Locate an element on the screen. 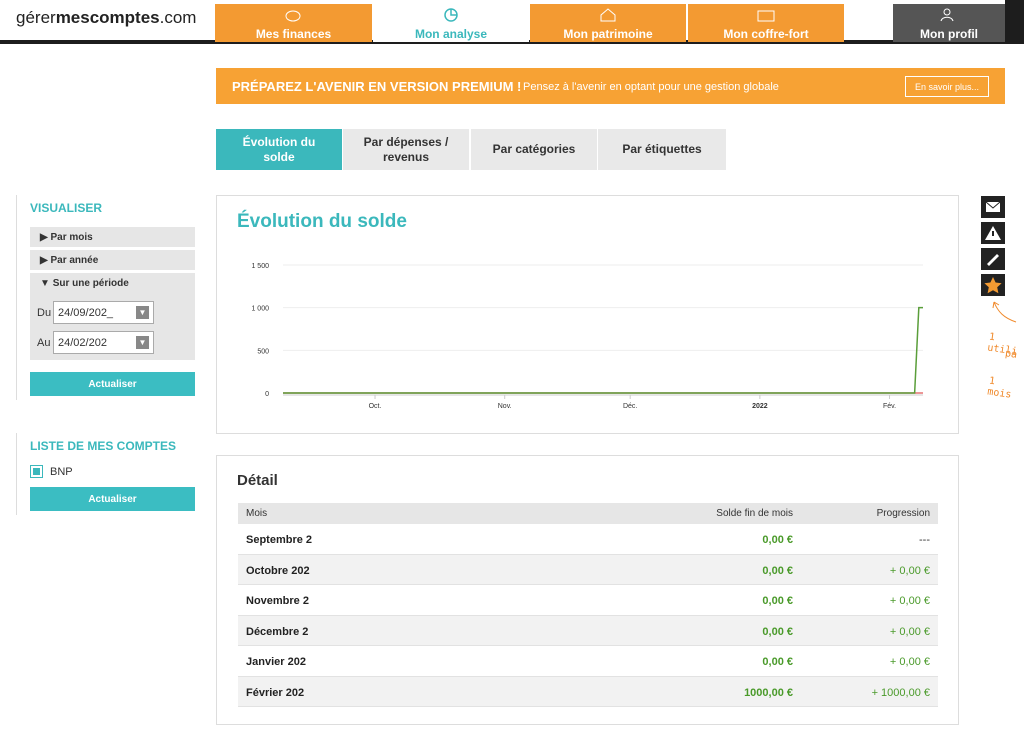 The height and width of the screenshot is (744, 1024). logo-bold: mescomptes is located at coordinates (107, 17).